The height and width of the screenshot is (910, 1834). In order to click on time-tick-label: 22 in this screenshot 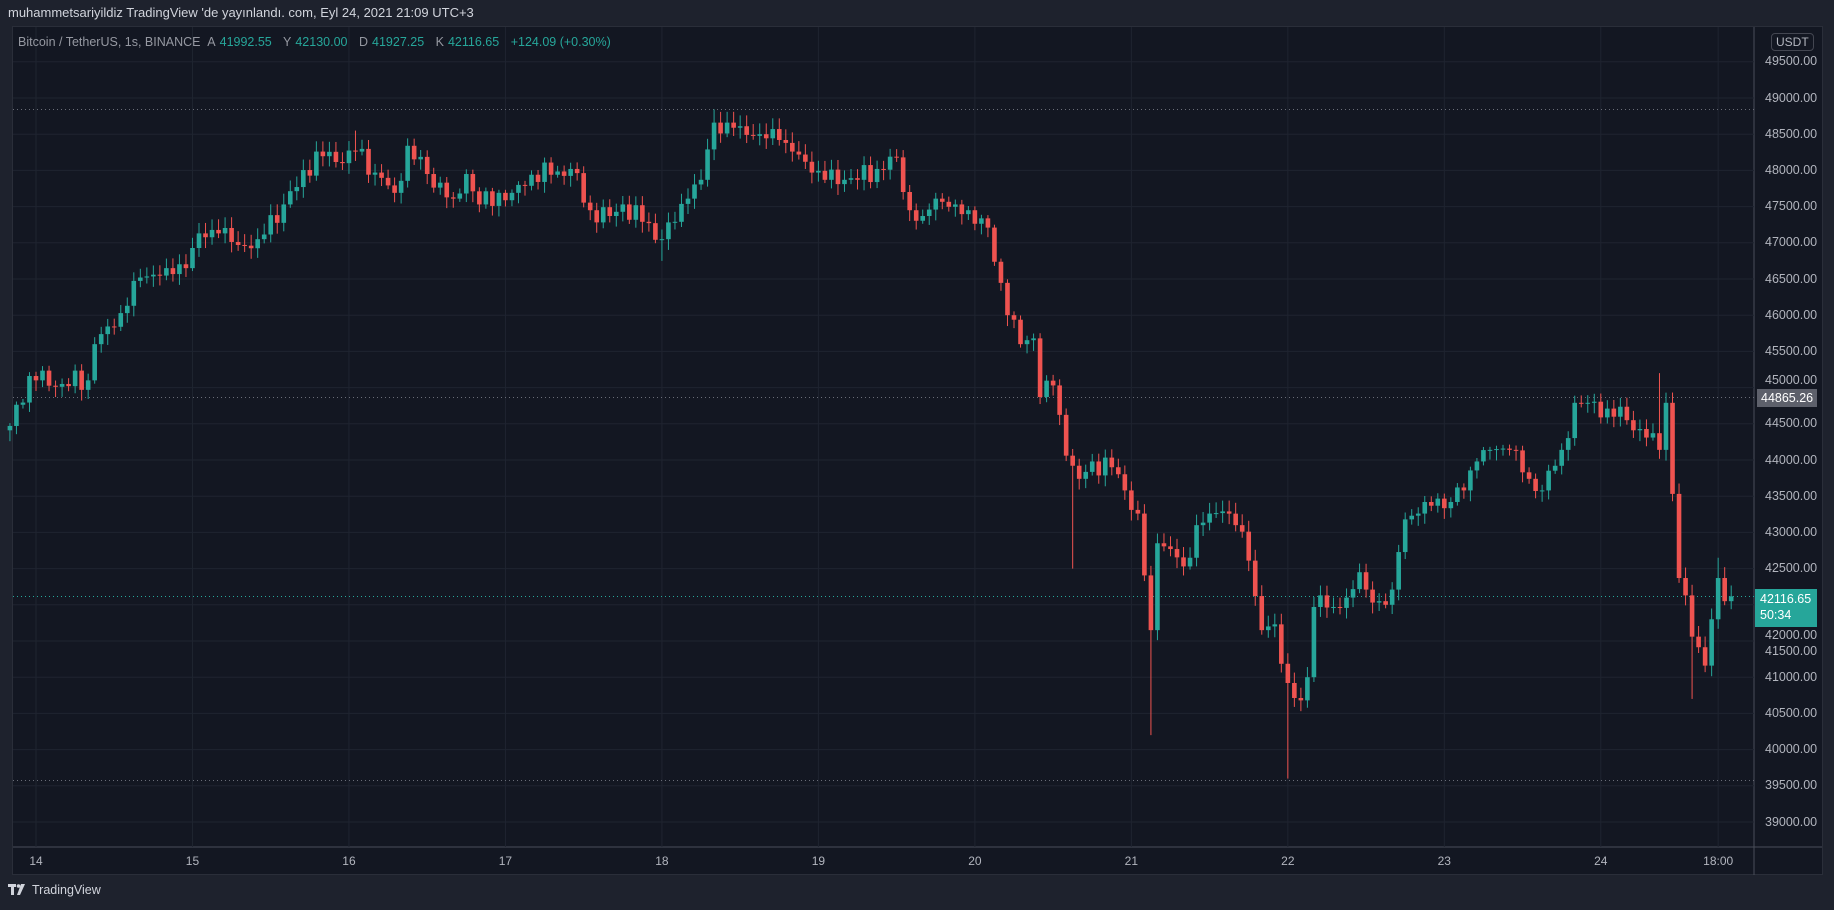, I will do `click(1288, 861)`.